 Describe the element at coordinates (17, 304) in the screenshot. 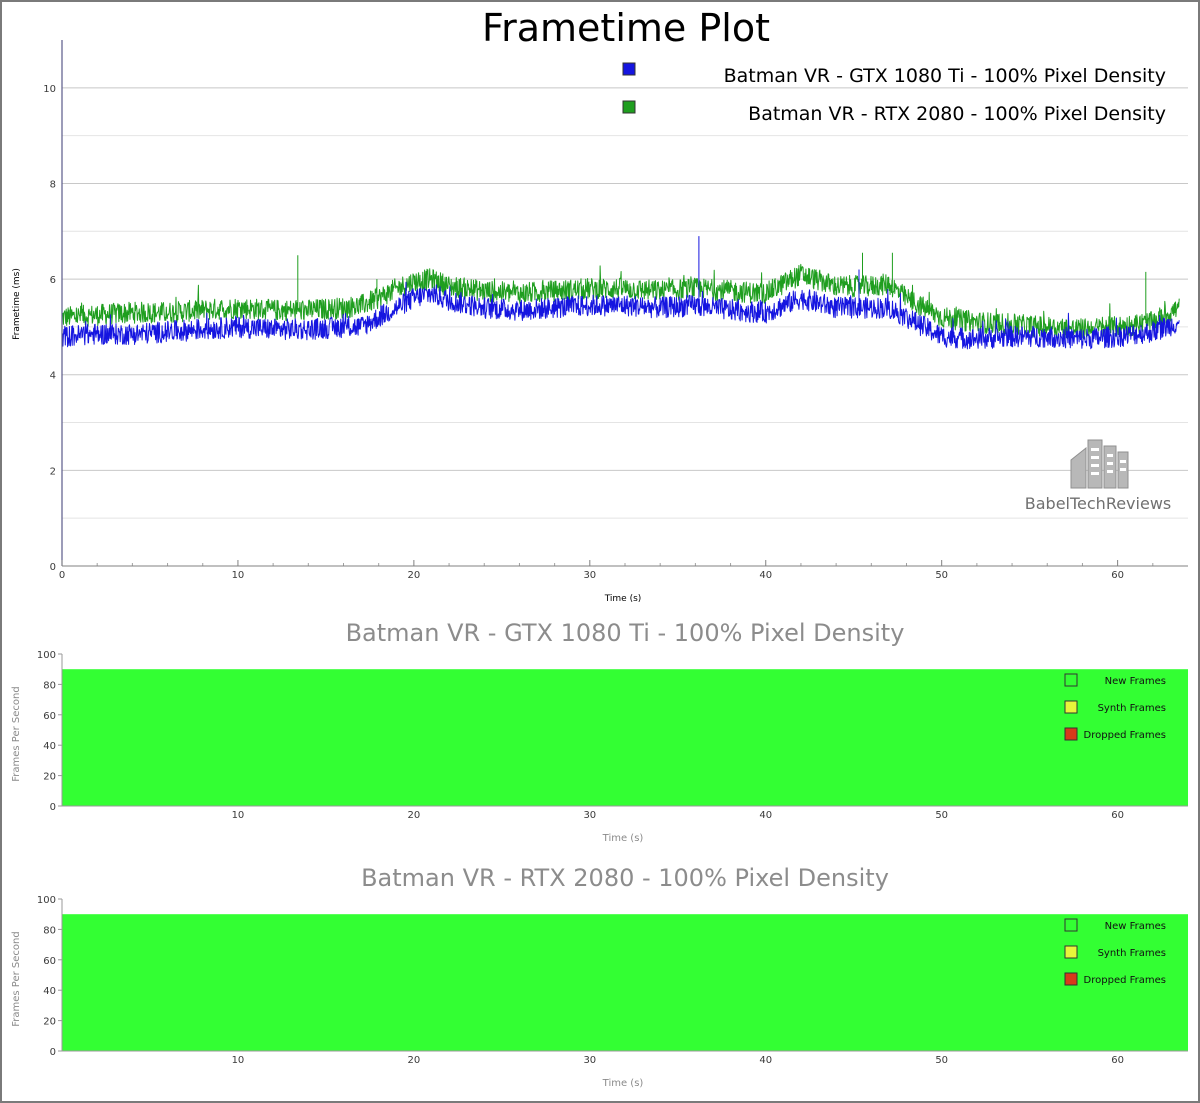

I see `y-axis-title: Frametime (ms)` at that location.